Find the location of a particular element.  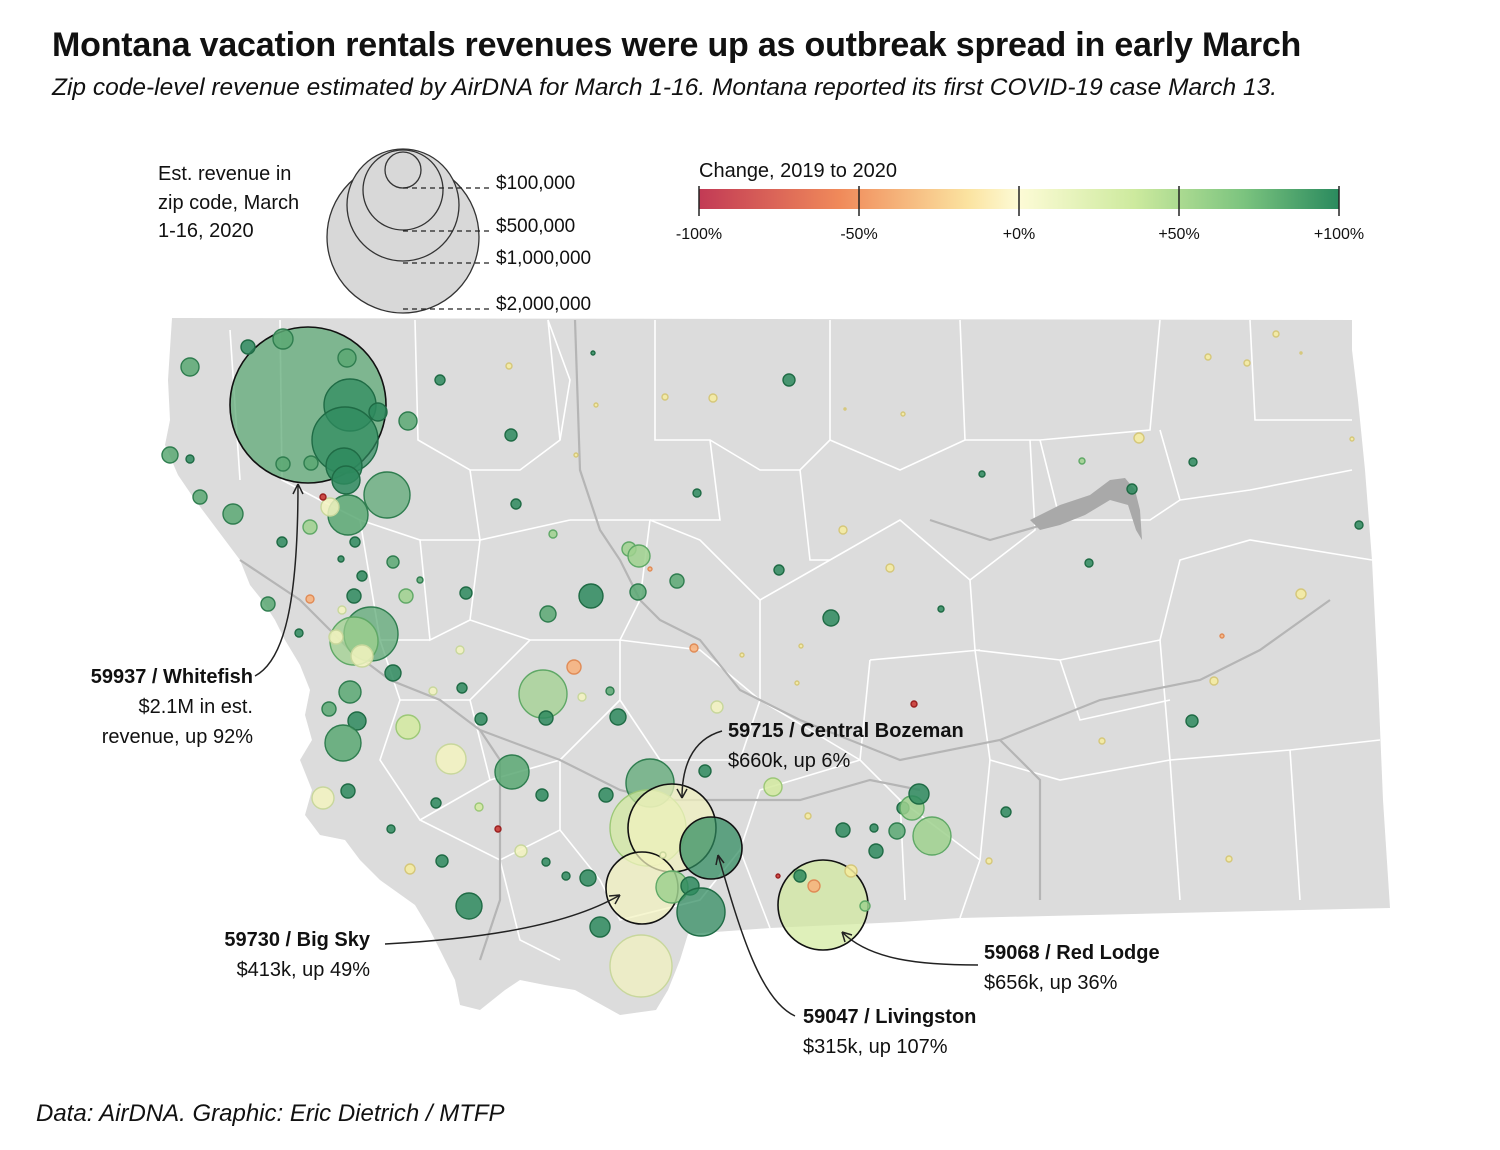

annotation-livingston: 59047 / Livingston $315k, up 107% is located at coordinates (889, 1032).